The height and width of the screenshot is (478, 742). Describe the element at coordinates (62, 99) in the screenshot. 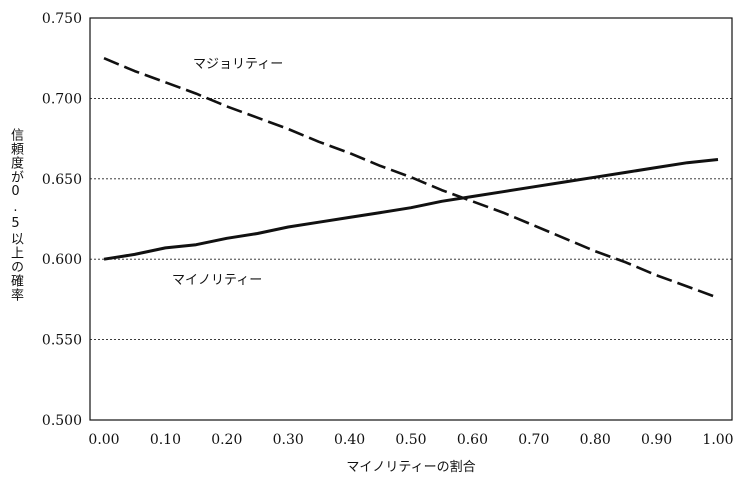

I see `y-tick-label: 0.700` at that location.